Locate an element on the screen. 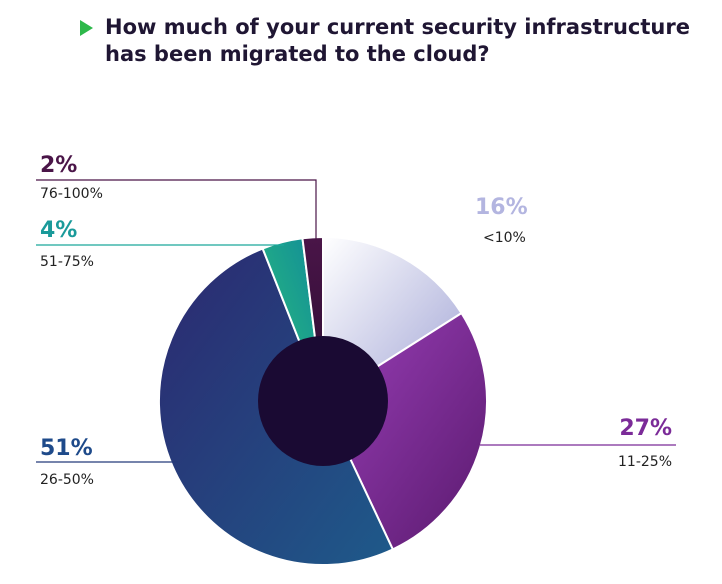  data-label-26-50: 51% is located at coordinates (66, 448).